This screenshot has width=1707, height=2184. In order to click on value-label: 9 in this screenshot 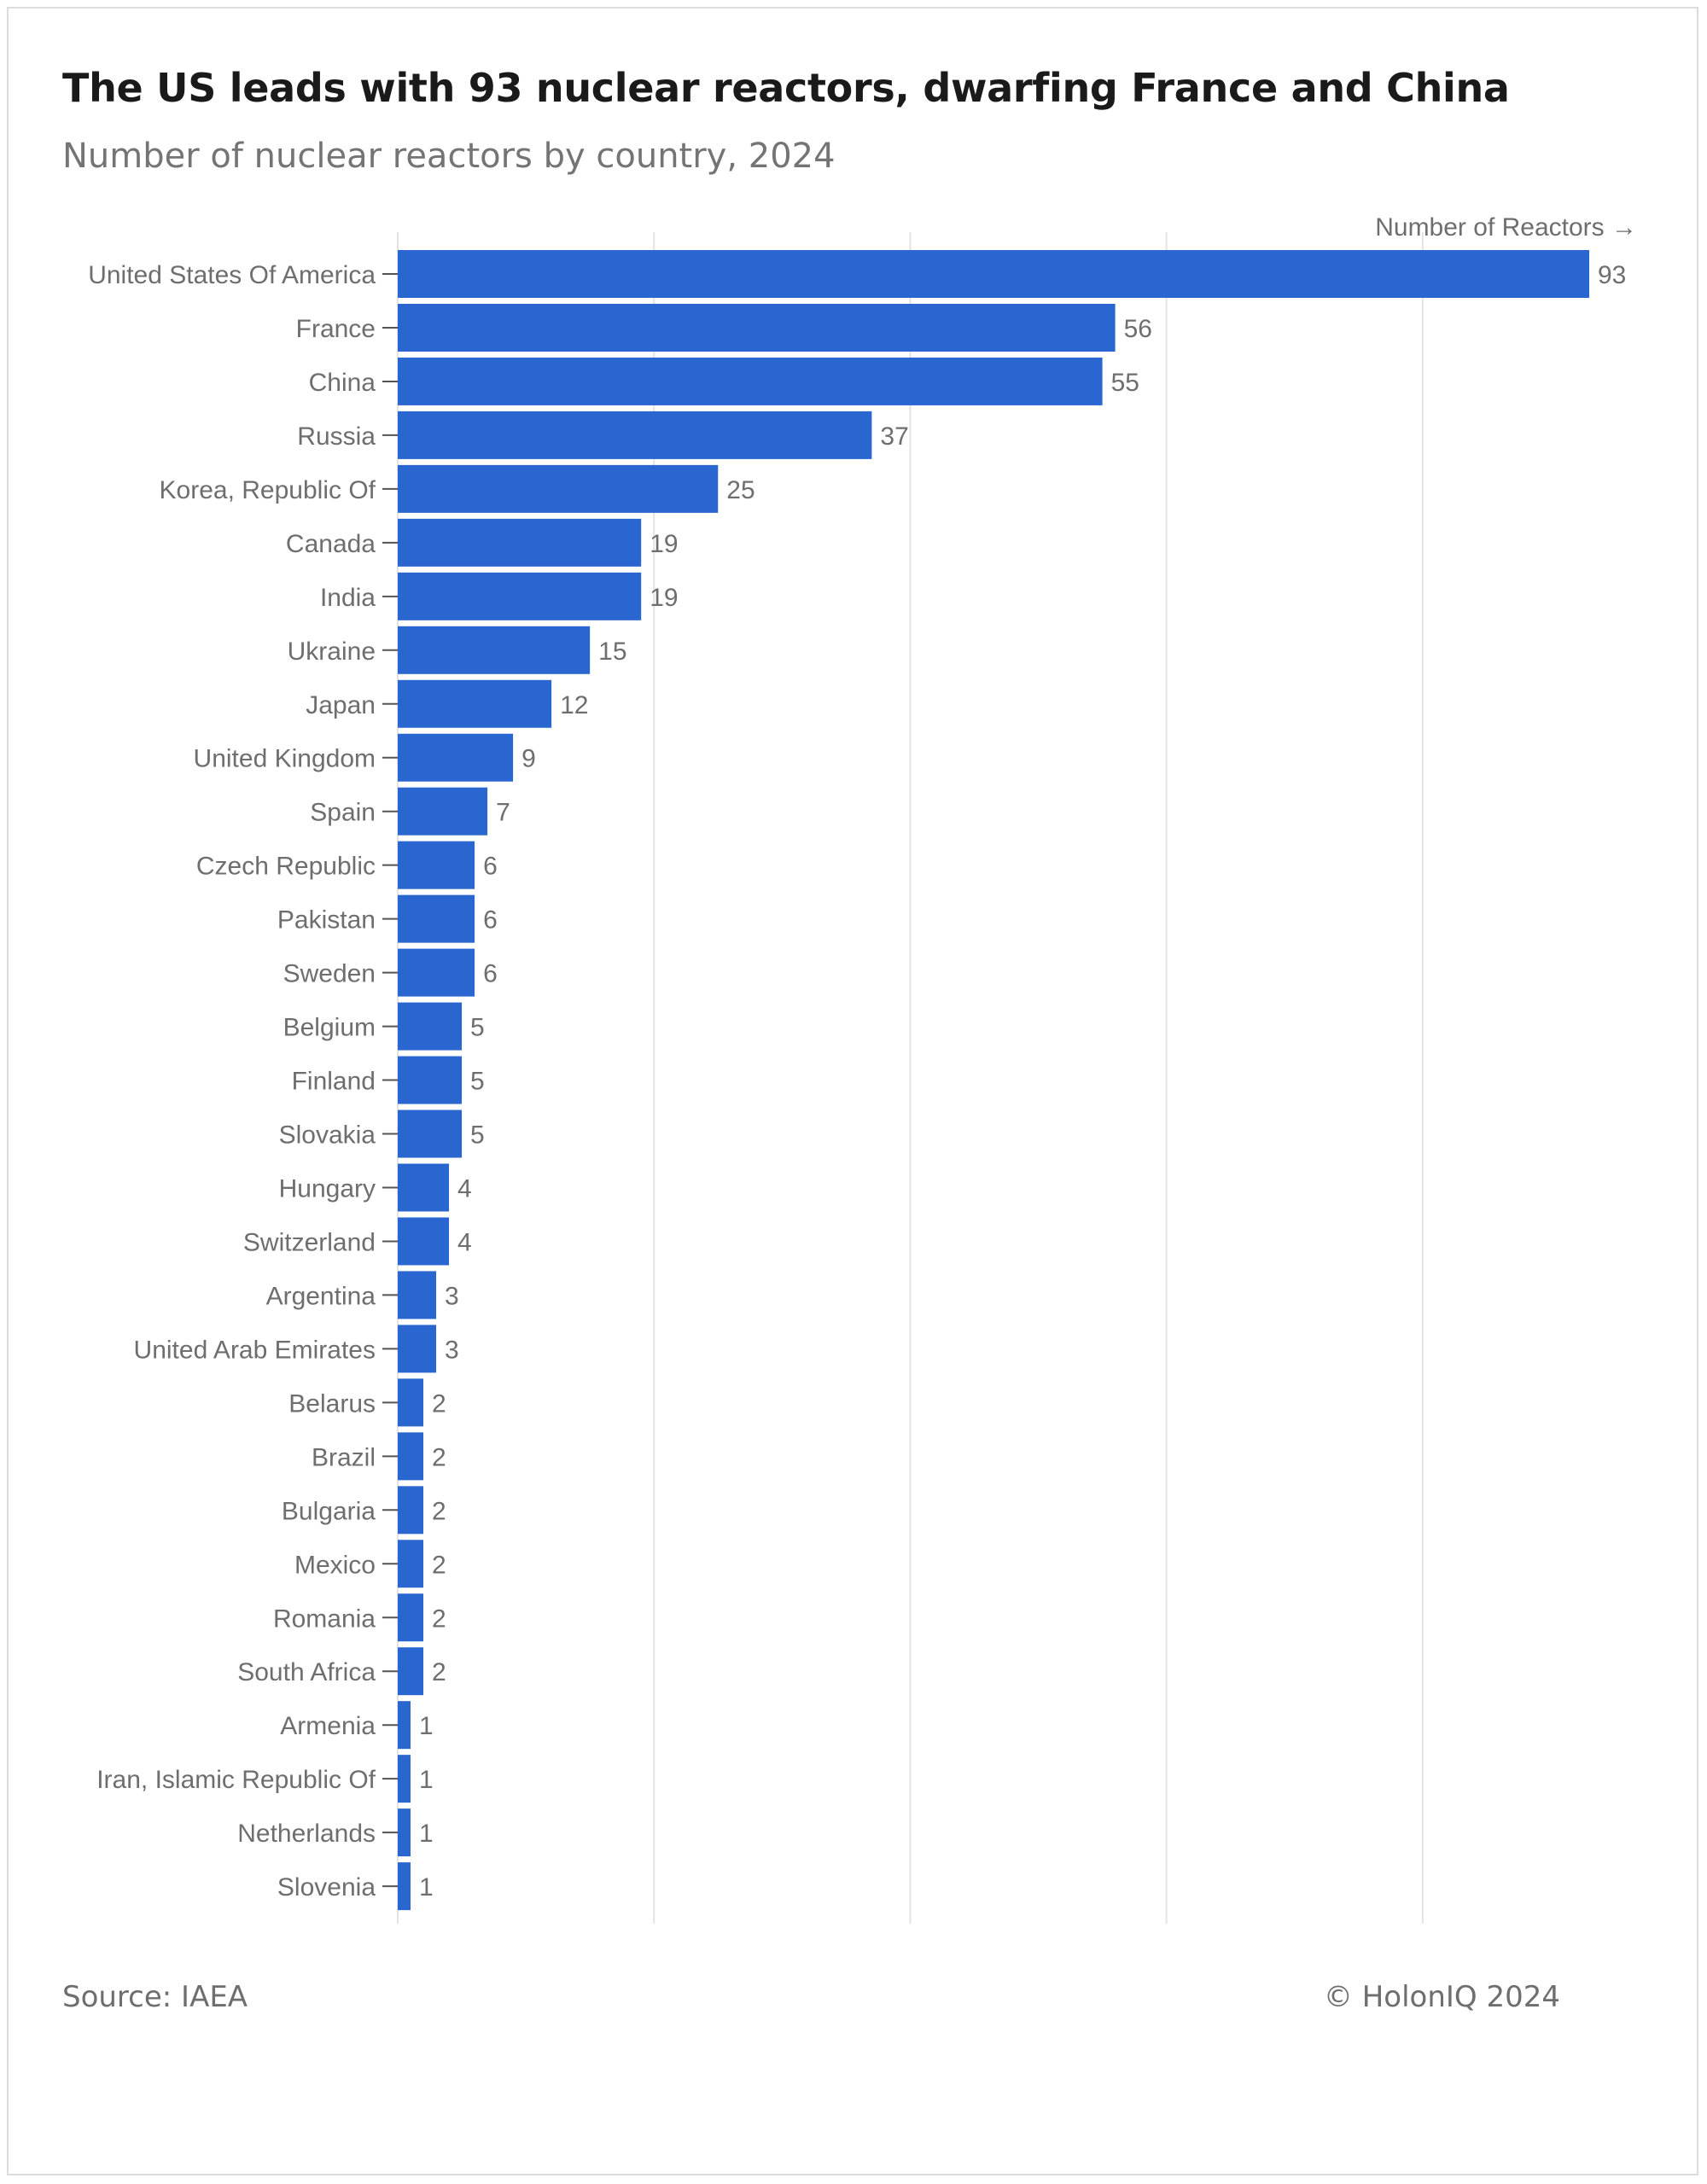, I will do `click(528, 759)`.